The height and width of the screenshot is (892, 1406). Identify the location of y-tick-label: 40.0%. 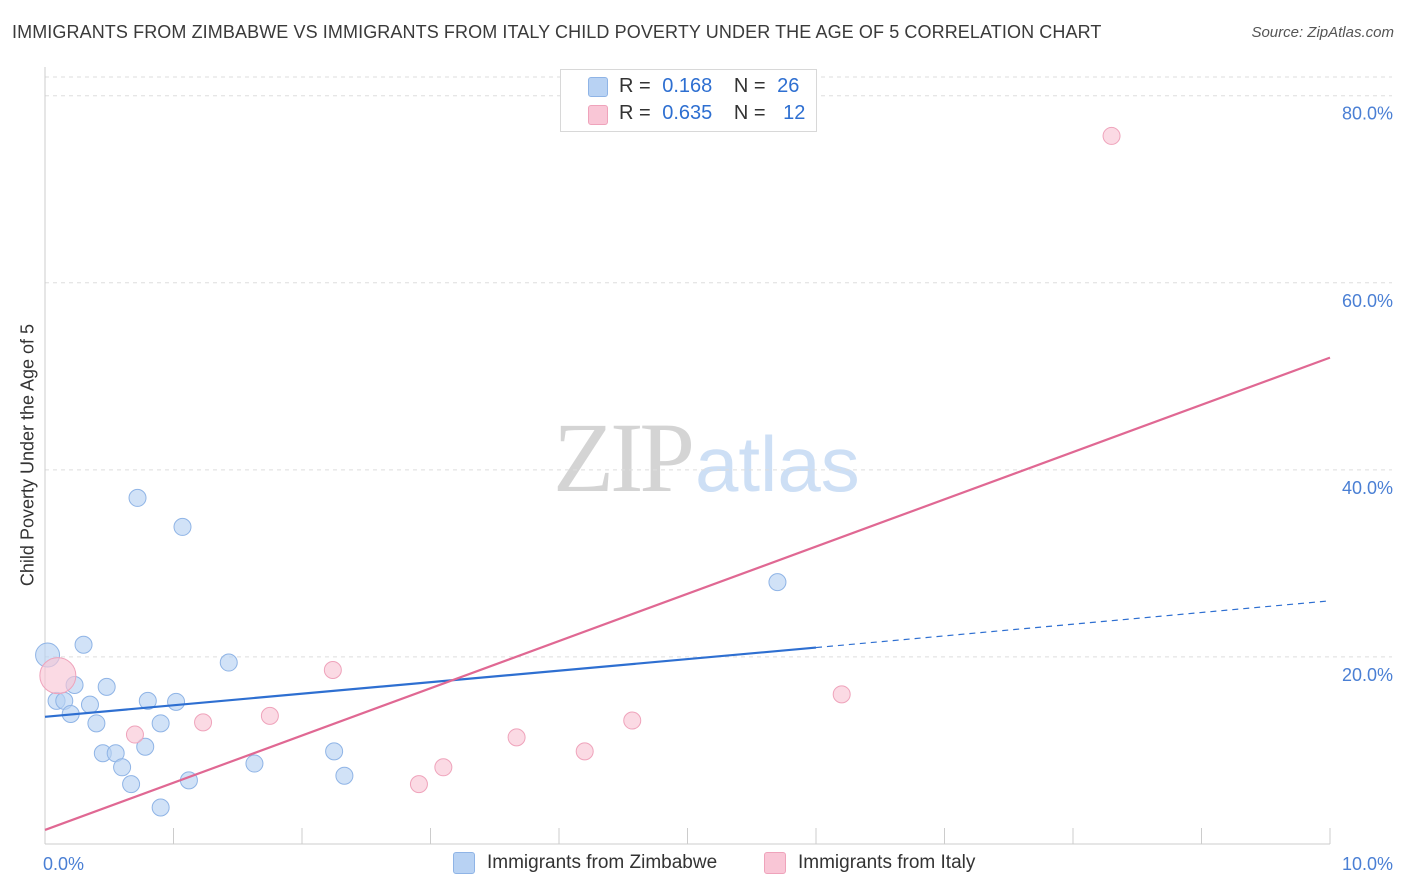
(1367, 488).